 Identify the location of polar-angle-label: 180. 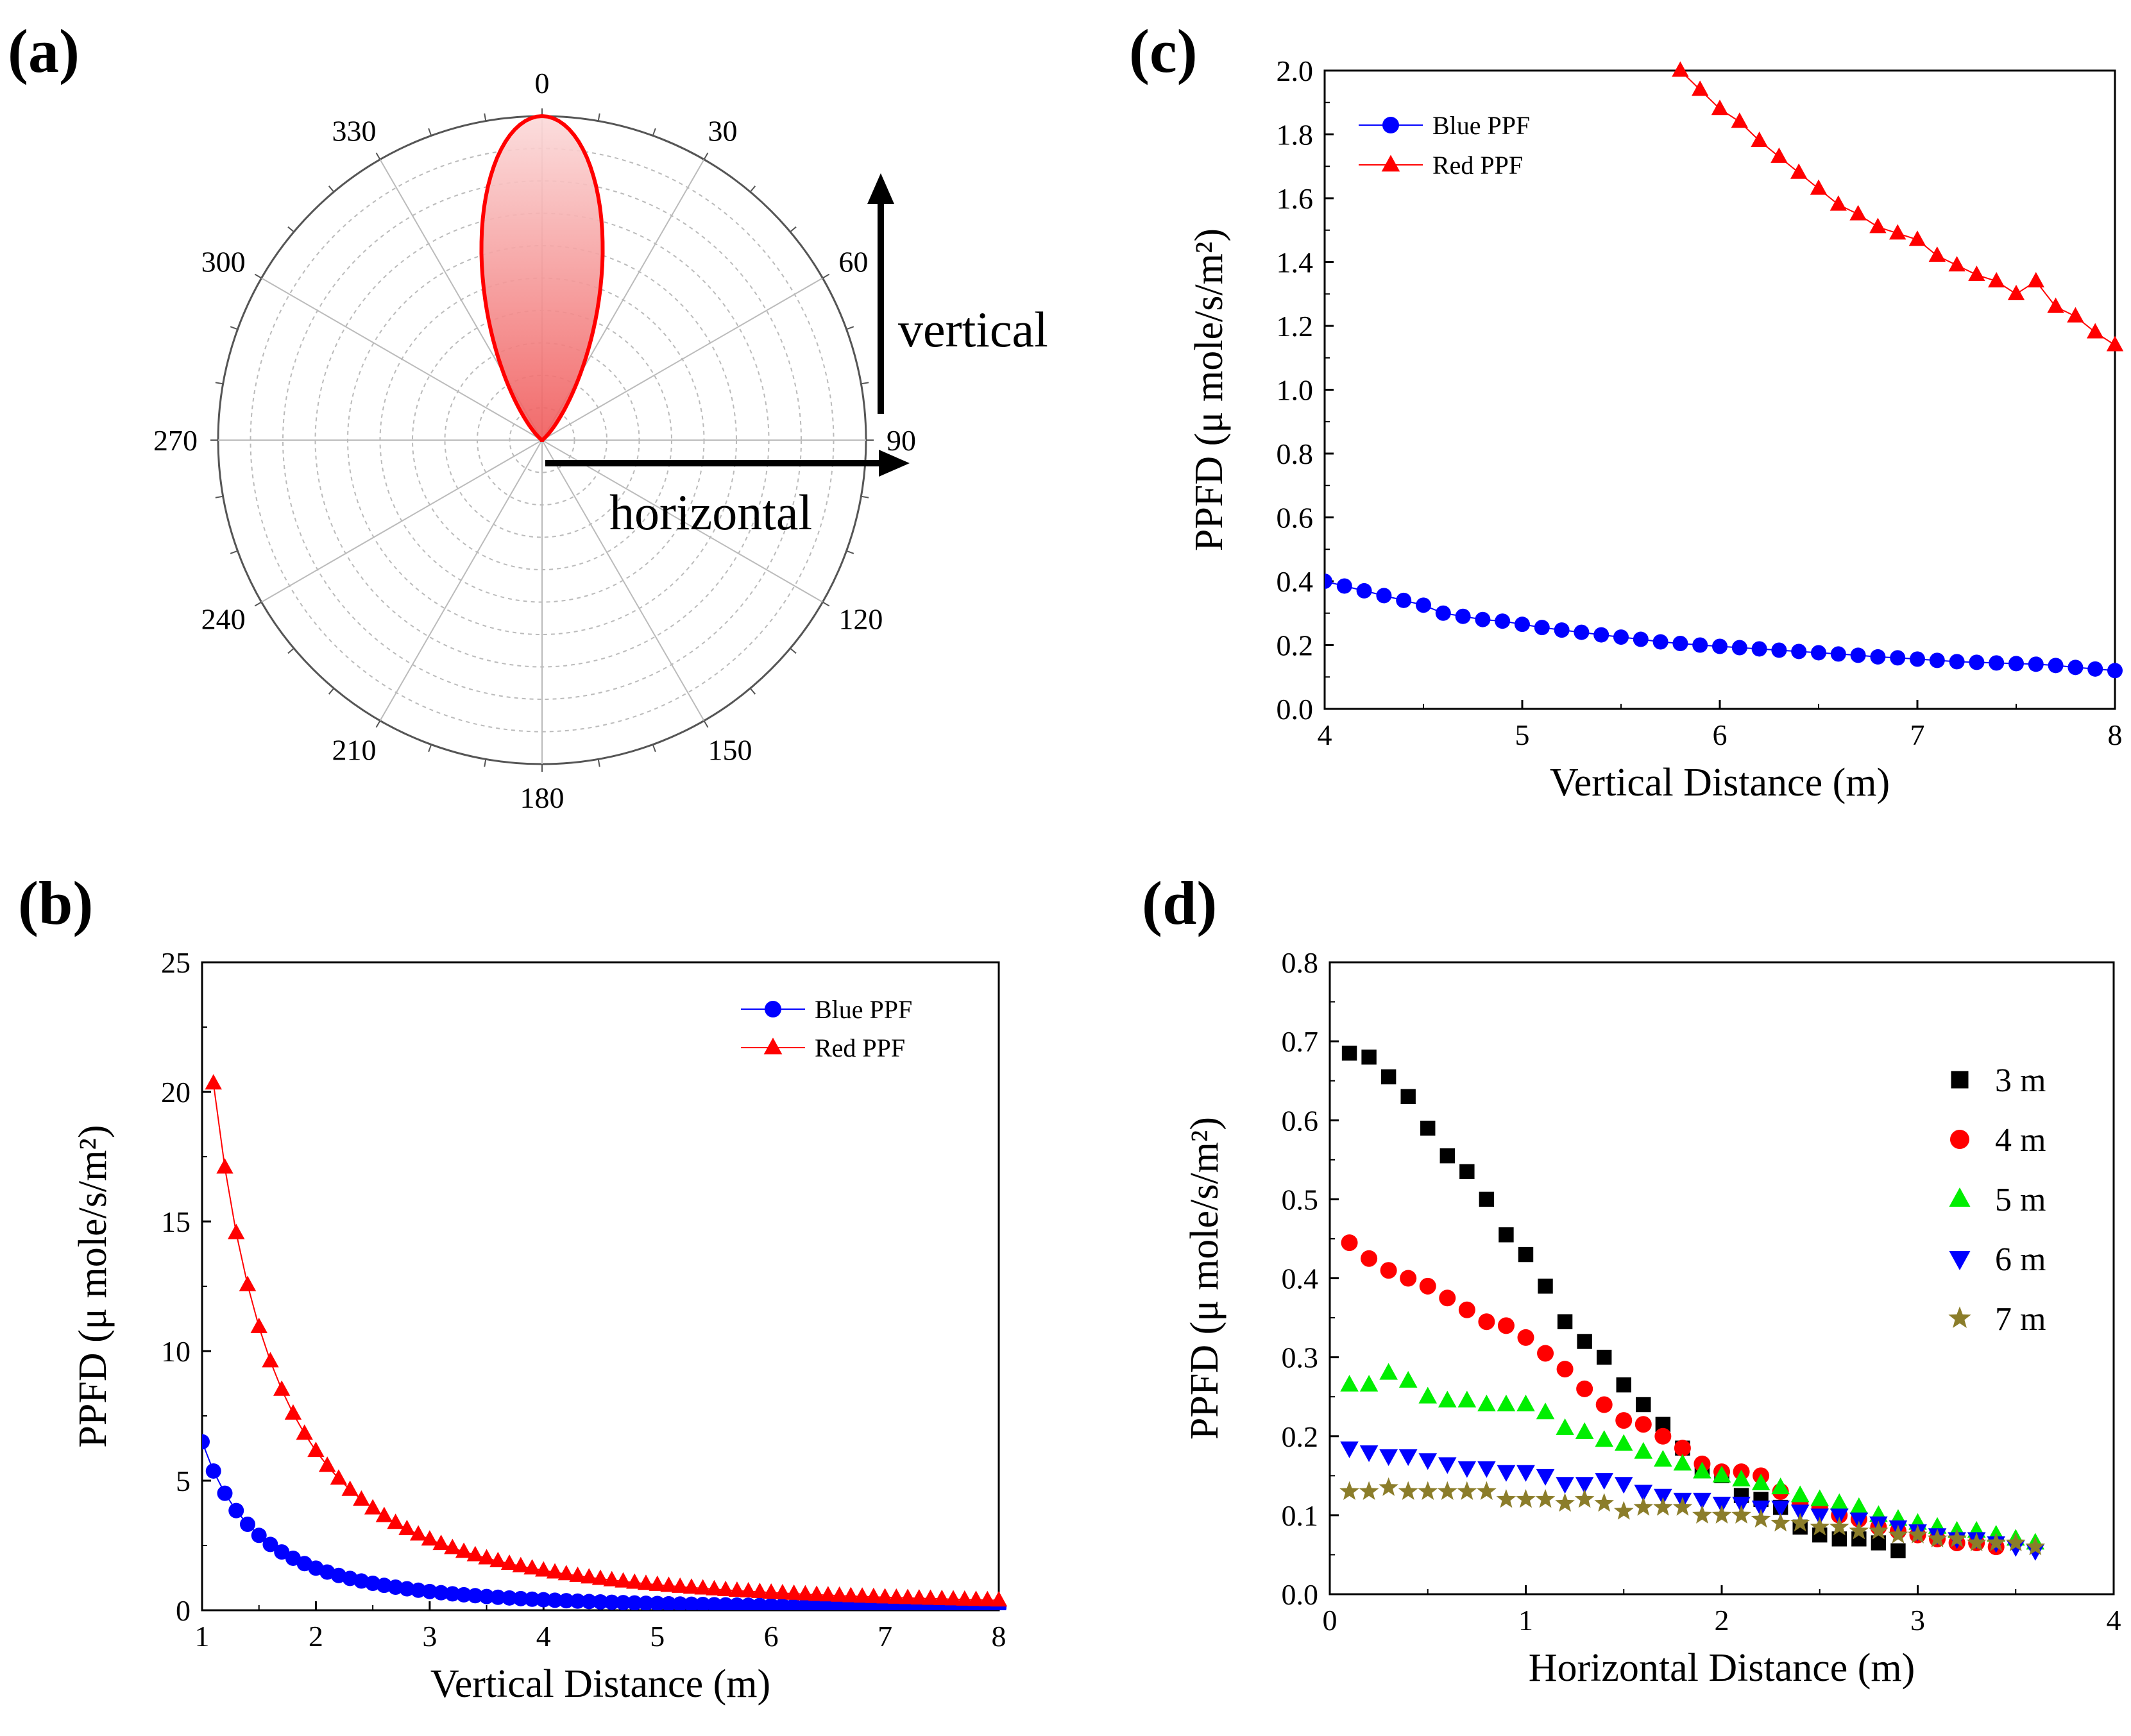
(542, 797).